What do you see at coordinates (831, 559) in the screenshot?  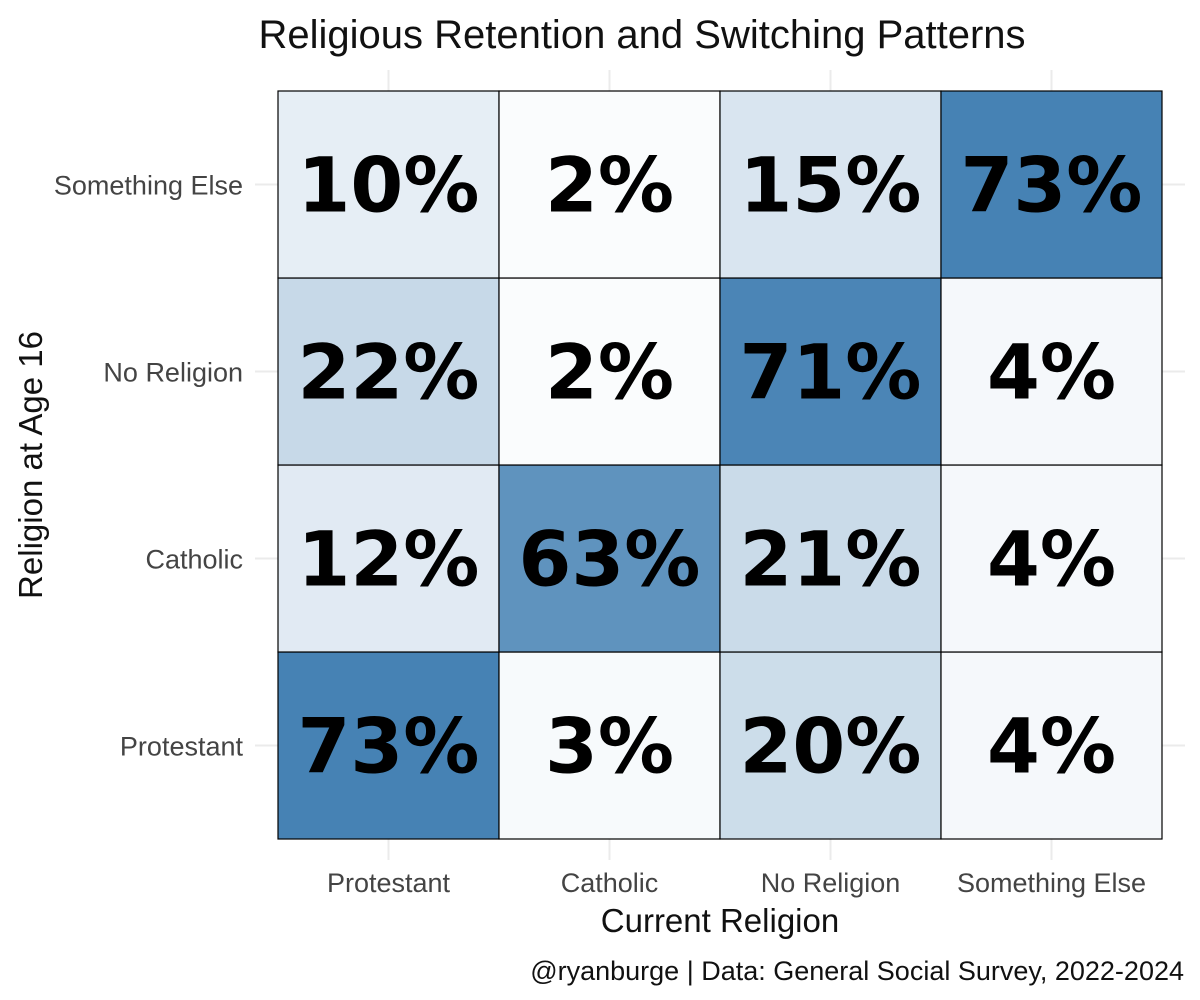 I see `cell-value-label: 21%` at bounding box center [831, 559].